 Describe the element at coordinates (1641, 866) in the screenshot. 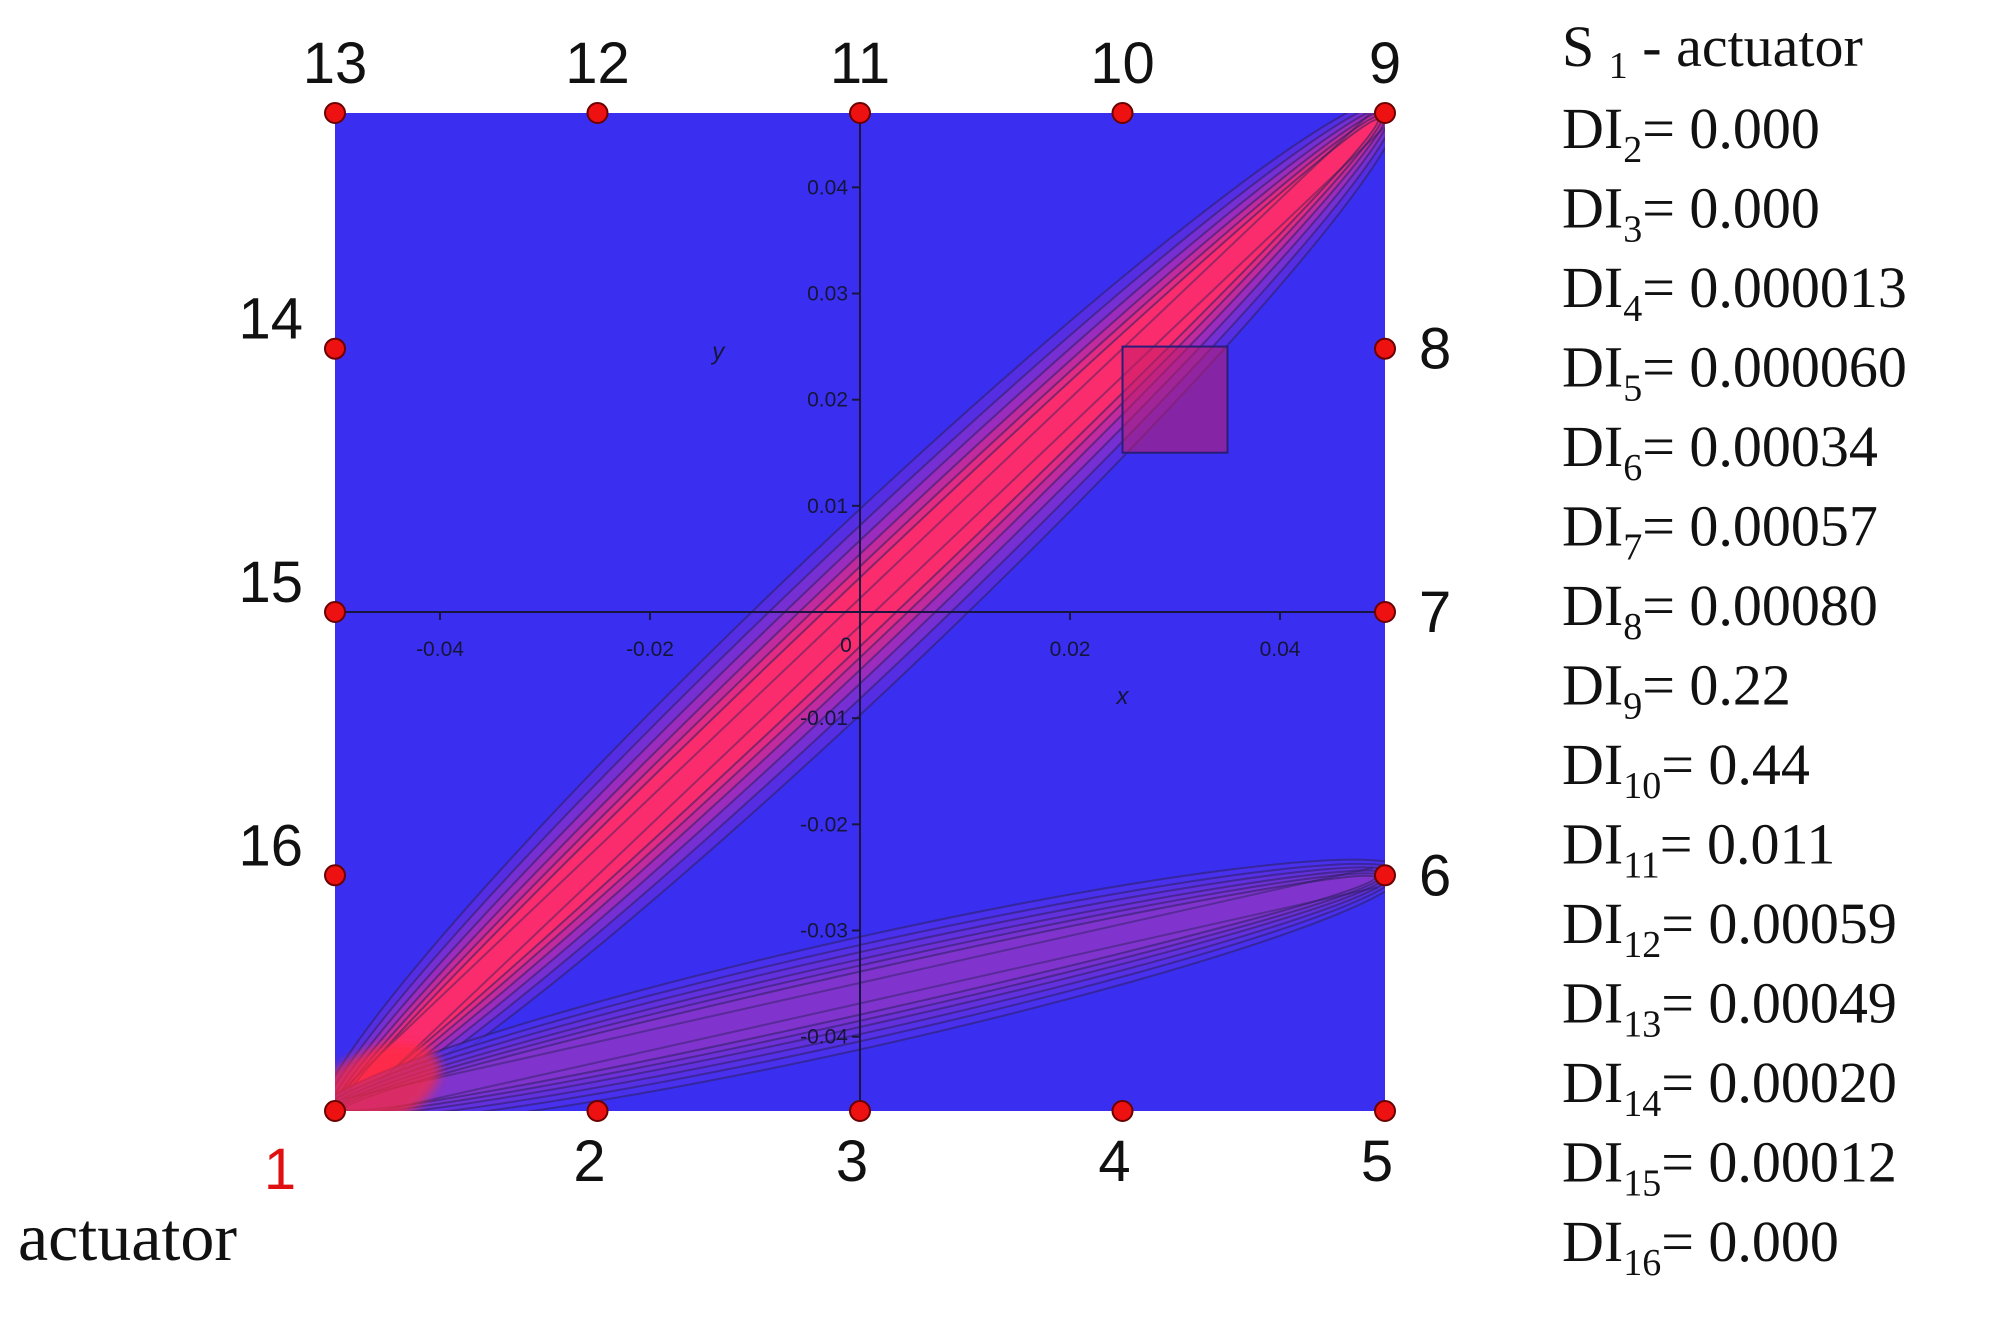

I see `damage-index-subscript: 11` at that location.